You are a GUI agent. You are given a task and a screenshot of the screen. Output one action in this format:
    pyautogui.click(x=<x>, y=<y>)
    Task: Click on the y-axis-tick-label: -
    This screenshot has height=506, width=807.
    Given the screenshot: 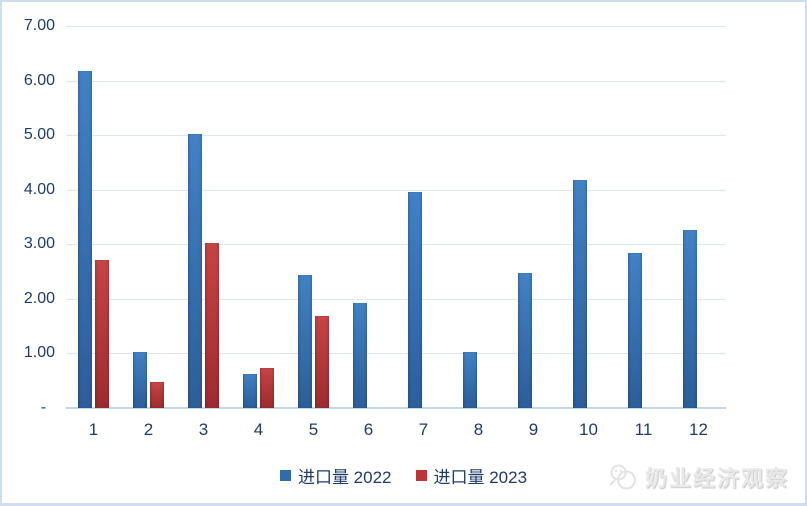 What is the action you would take?
    pyautogui.click(x=47, y=407)
    